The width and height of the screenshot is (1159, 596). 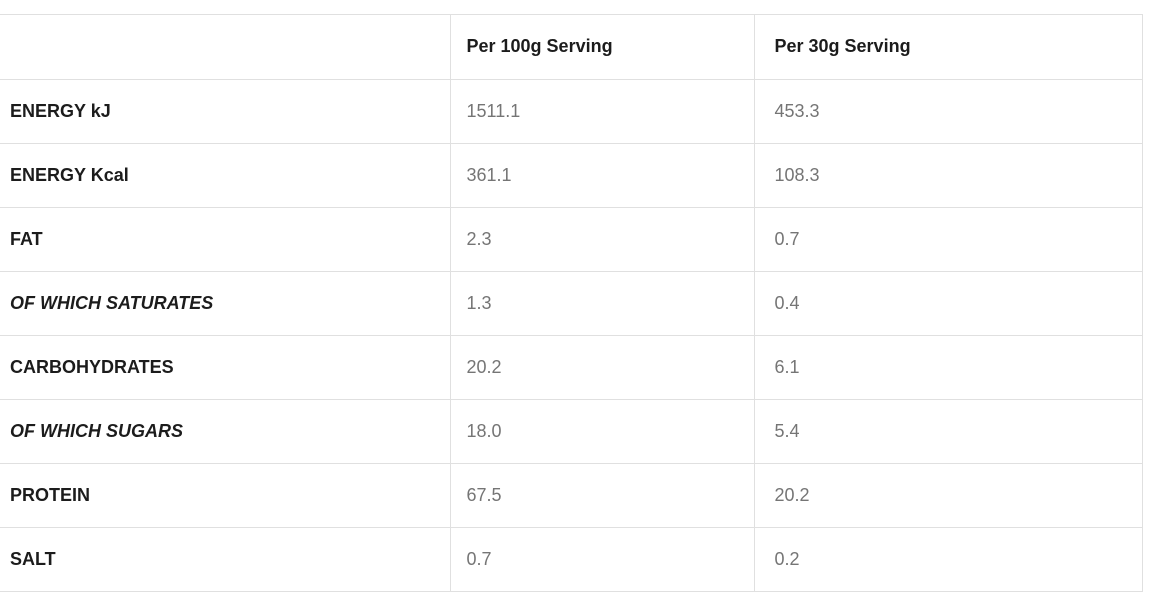 What do you see at coordinates (225, 303) in the screenshot?
I see `nutrient-label: OF WHICH SATURATES` at bounding box center [225, 303].